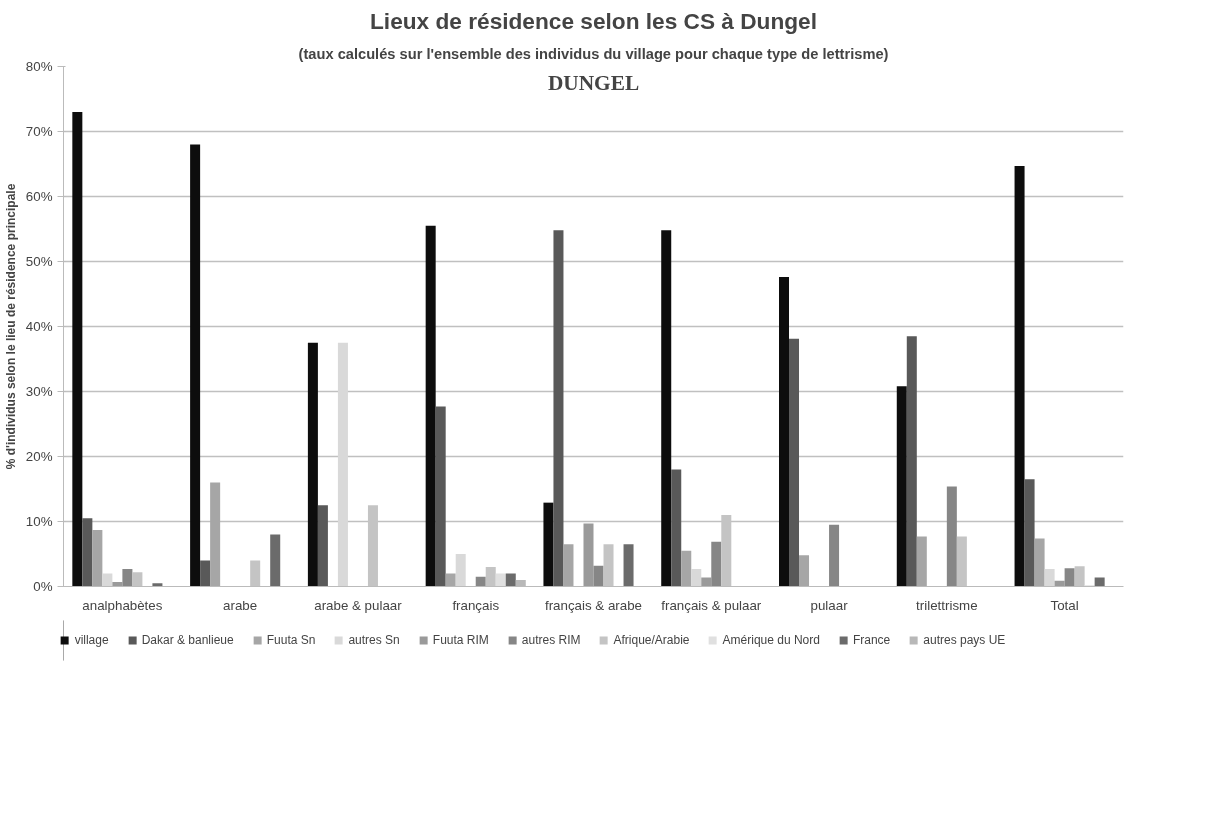  I want to click on legend-label: Fuuta RIM, so click(460, 640).